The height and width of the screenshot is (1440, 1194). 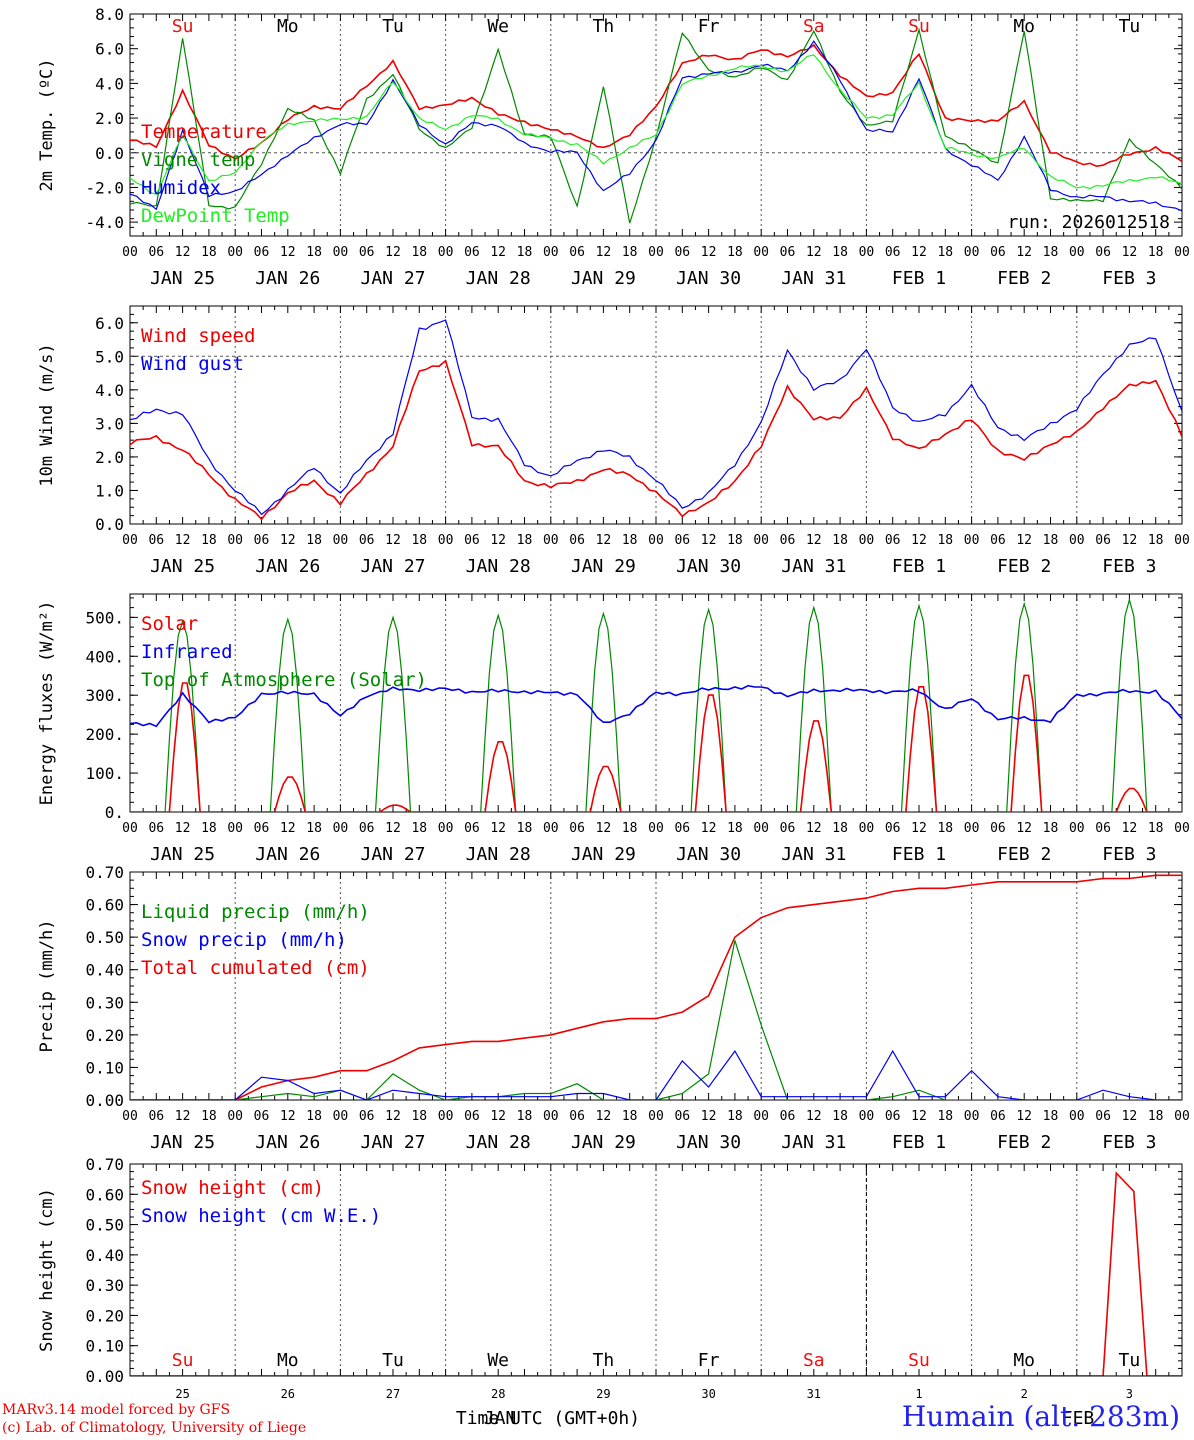 I want to click on y-tick-label: 0.50, so click(x=104, y=937).